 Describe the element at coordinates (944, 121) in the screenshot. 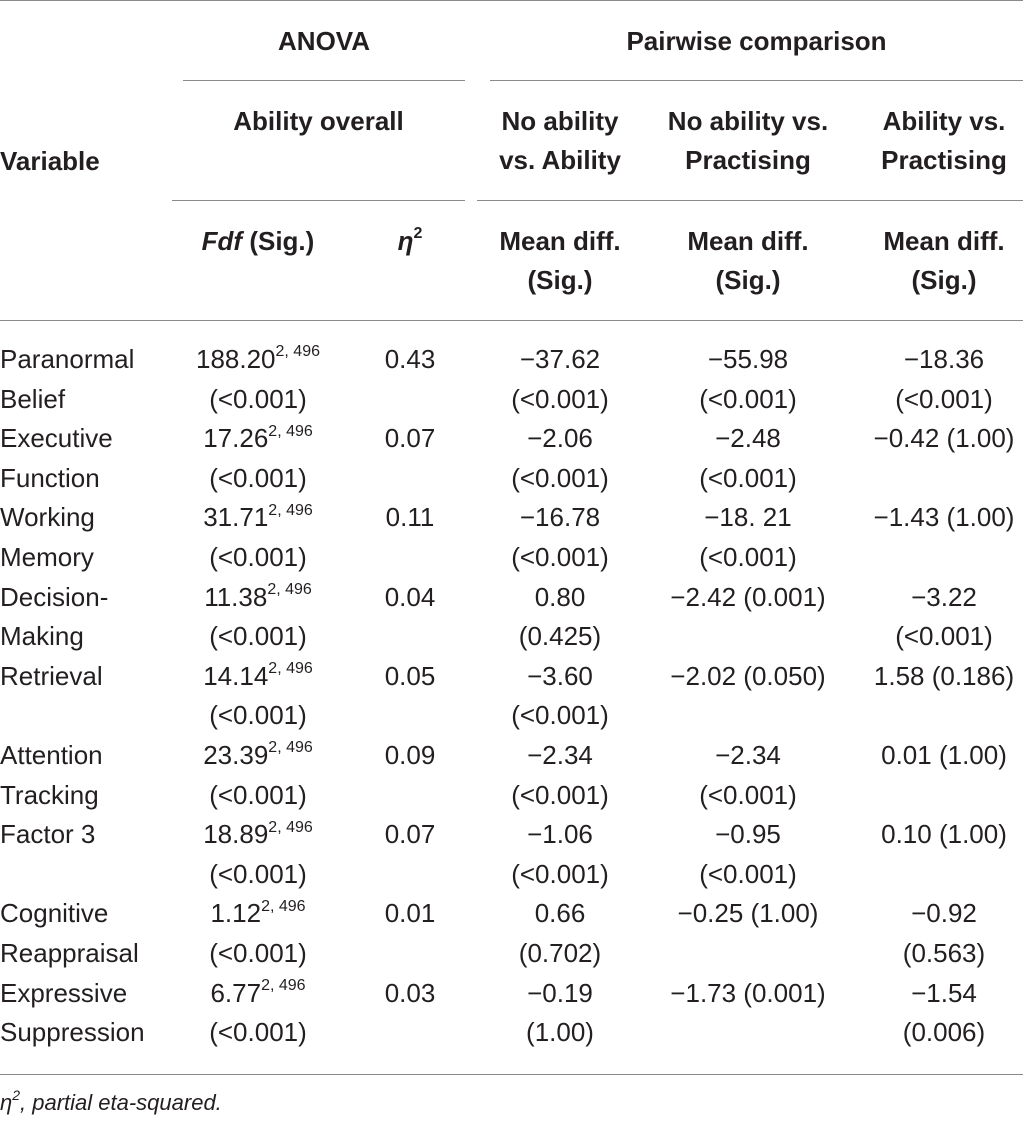

I see `header-ability-vs-practising-line1: Ability vs.` at that location.